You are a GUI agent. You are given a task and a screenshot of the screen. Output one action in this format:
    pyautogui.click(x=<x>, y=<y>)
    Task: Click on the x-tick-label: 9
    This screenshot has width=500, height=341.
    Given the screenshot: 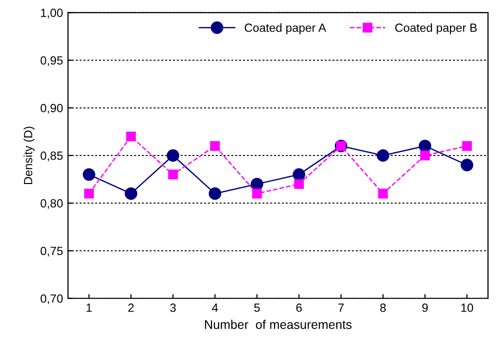 What is the action you would take?
    pyautogui.click(x=425, y=308)
    